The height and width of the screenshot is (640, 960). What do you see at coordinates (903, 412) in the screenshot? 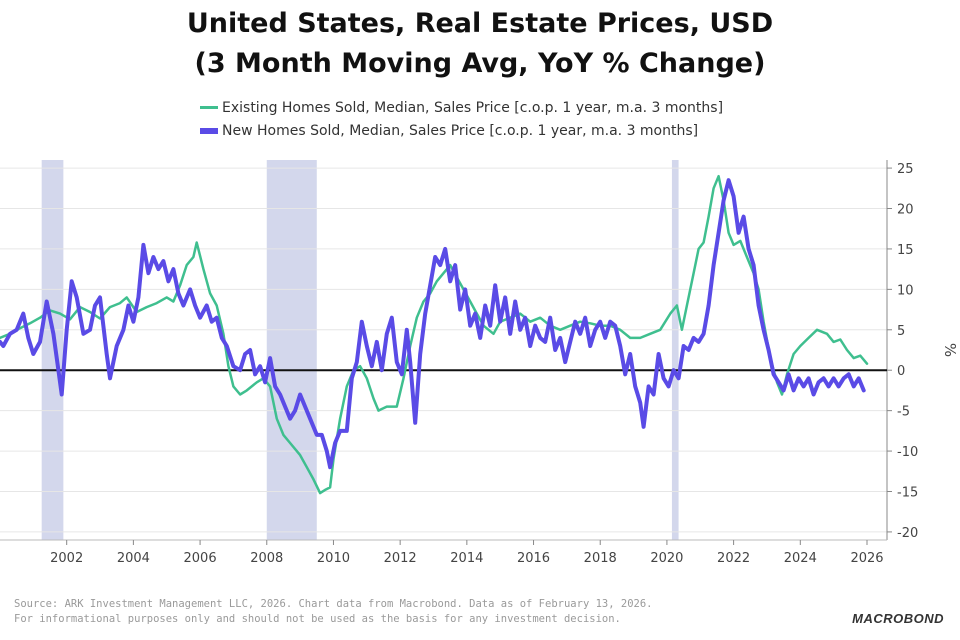
I see `y-tick-label: -5` at bounding box center [903, 412].